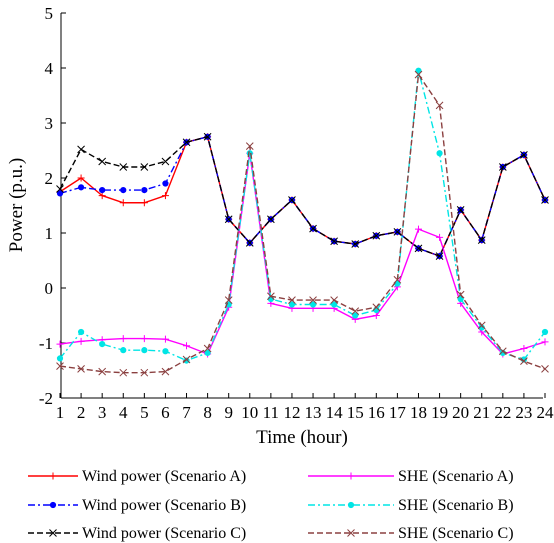  I want to click on x-tick-label: 19, so click(439, 412).